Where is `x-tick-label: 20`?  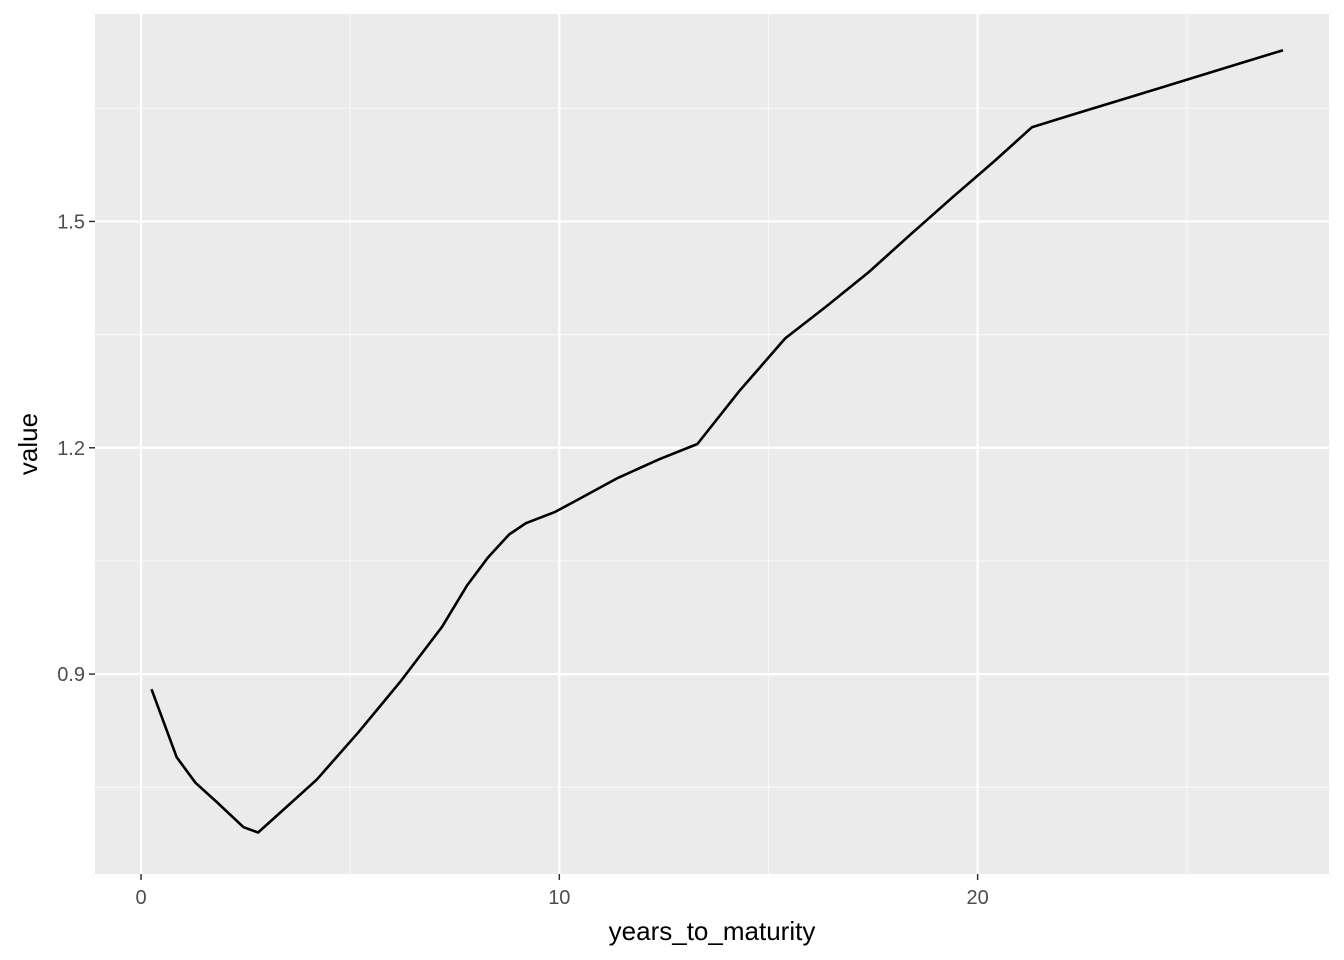 x-tick-label: 20 is located at coordinates (977, 898).